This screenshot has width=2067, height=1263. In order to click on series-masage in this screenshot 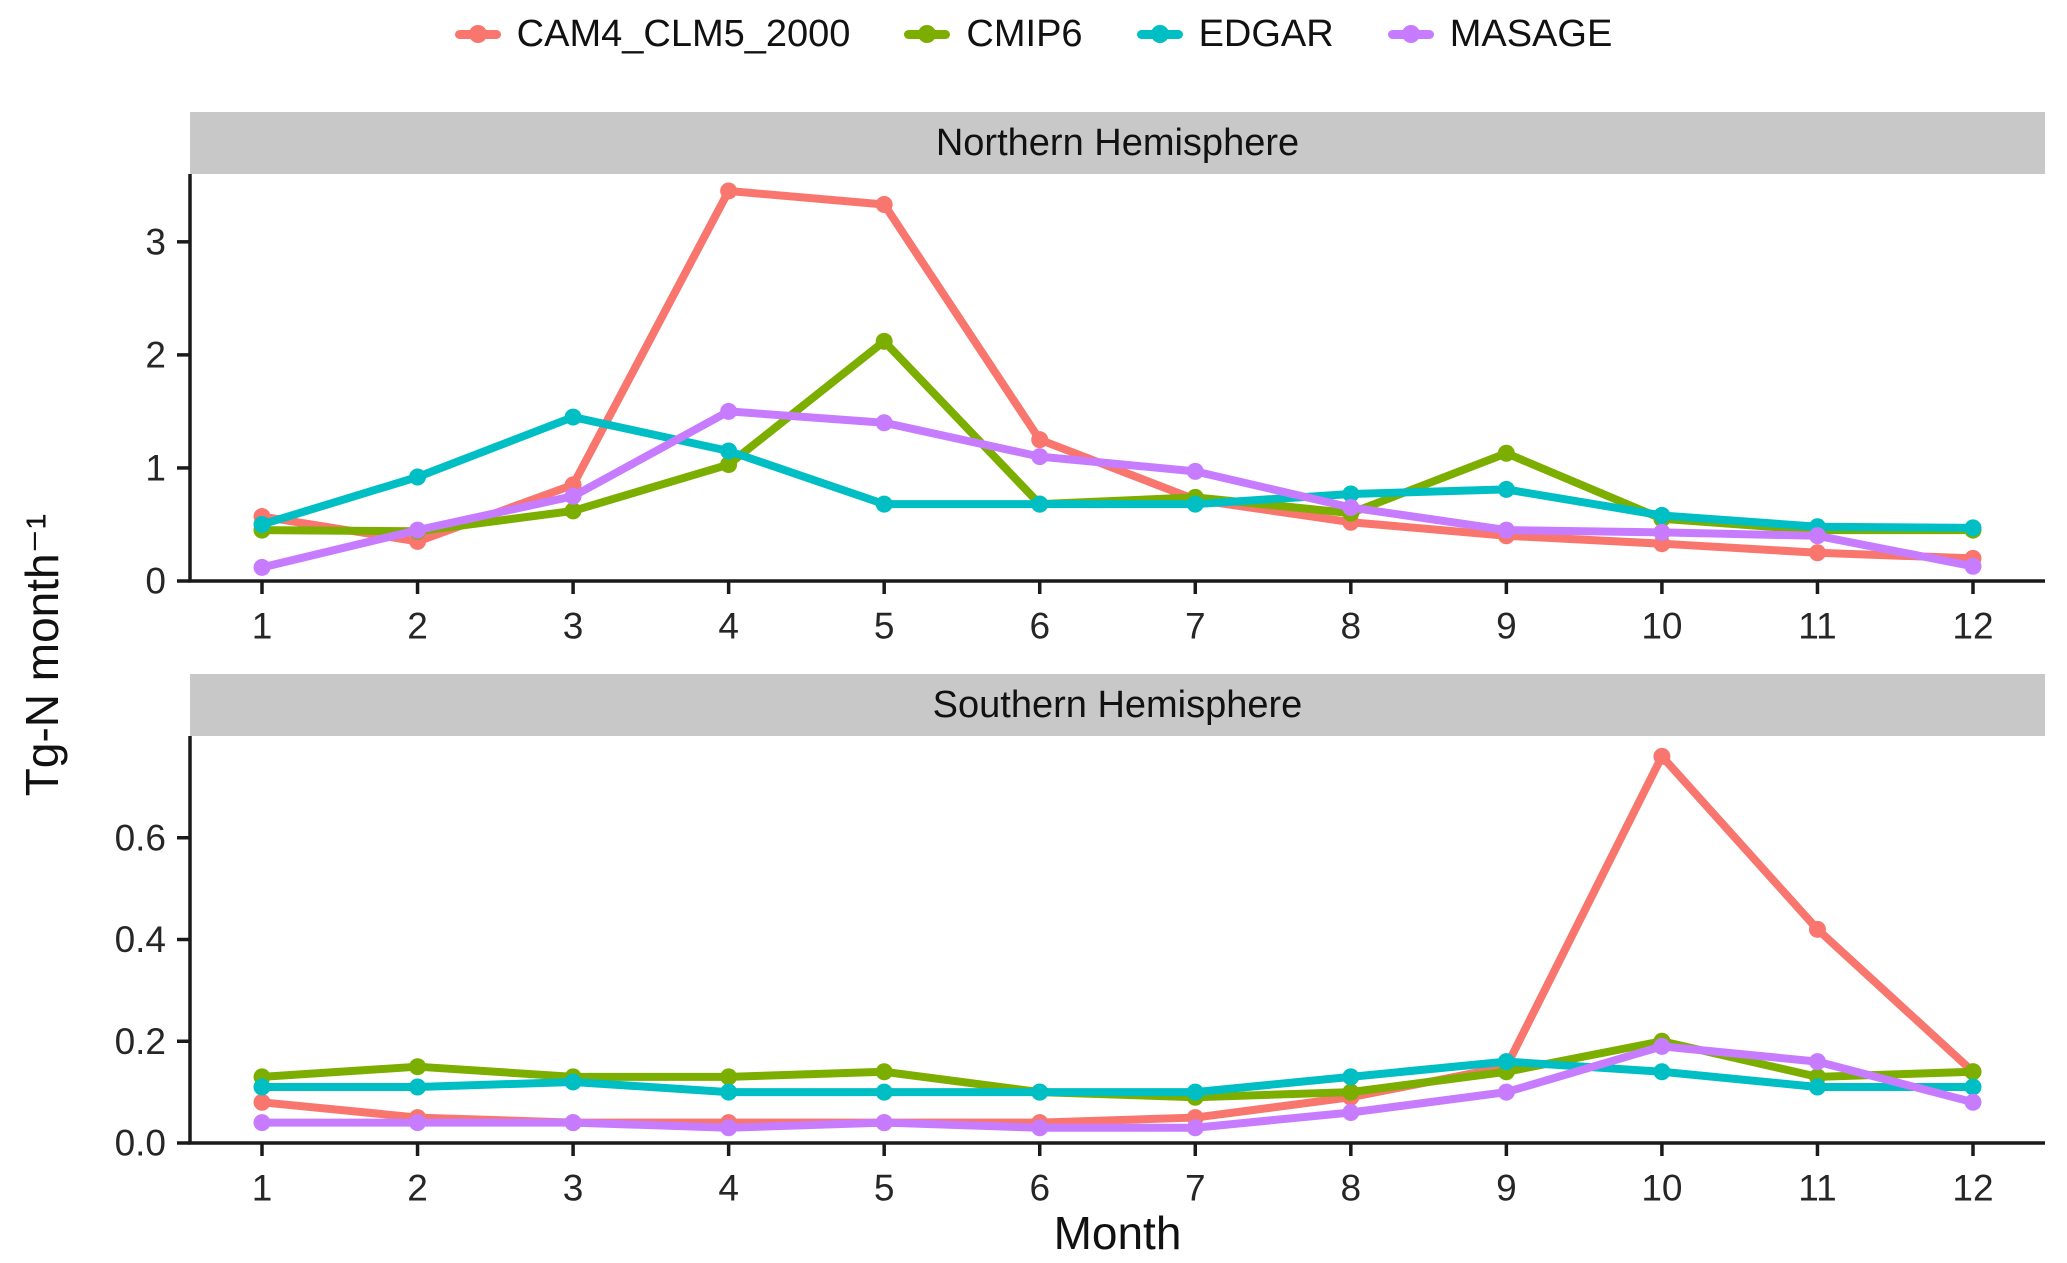, I will do `click(1117, 1087)`.